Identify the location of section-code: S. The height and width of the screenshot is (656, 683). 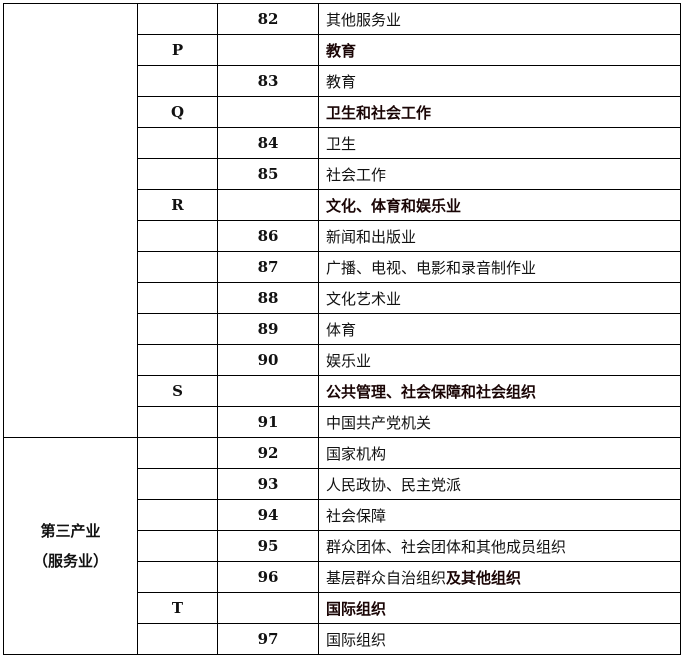
(177, 391).